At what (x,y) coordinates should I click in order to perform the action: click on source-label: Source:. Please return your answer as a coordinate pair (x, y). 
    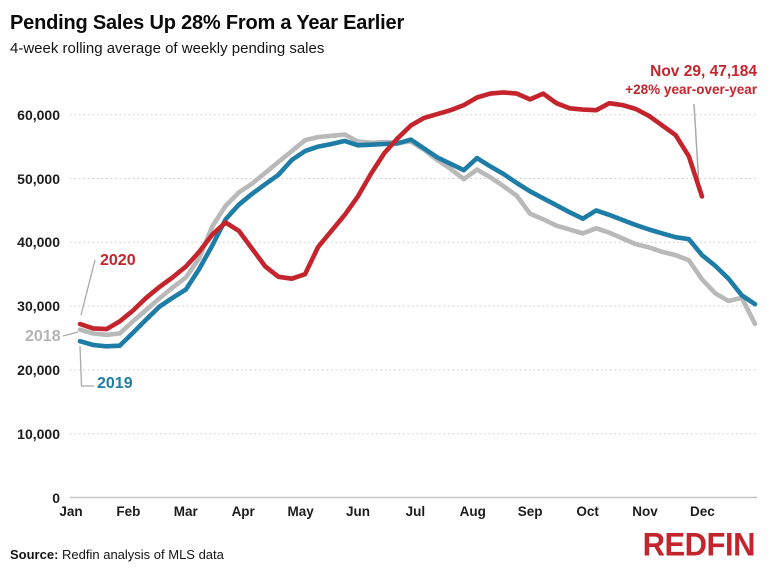
    Looking at the image, I should click on (34, 554).